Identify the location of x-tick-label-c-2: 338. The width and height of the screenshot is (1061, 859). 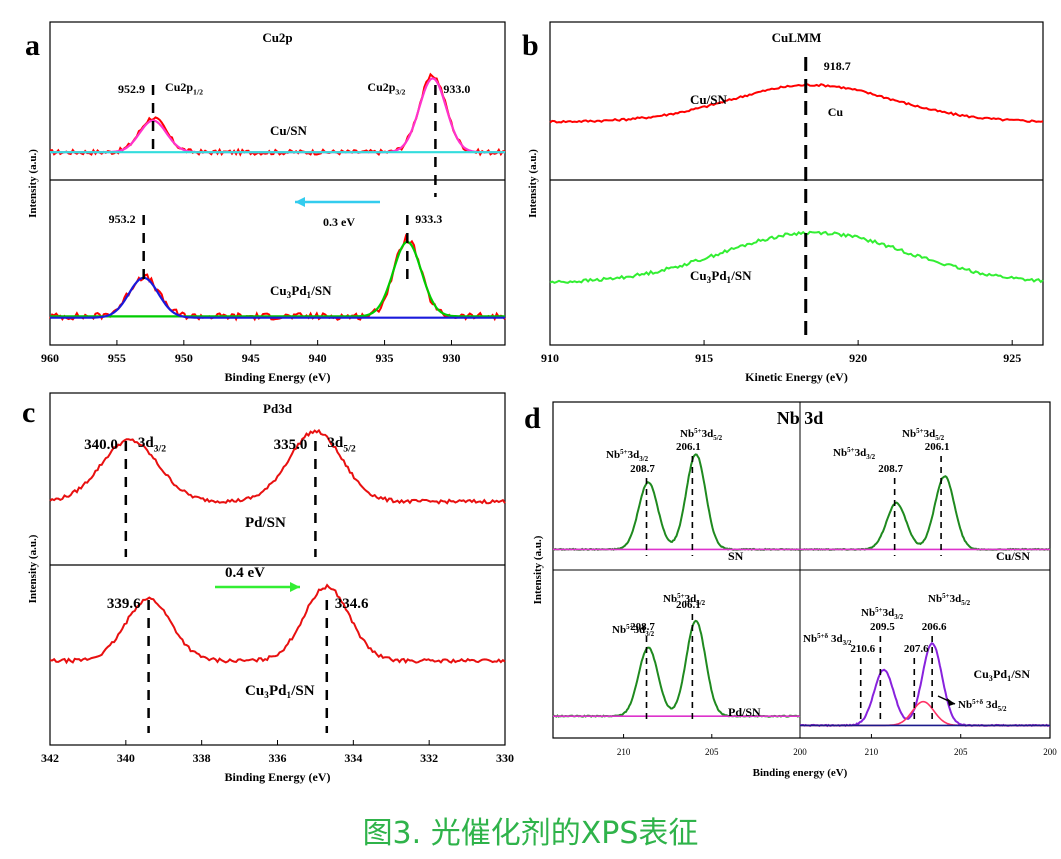
(202, 758).